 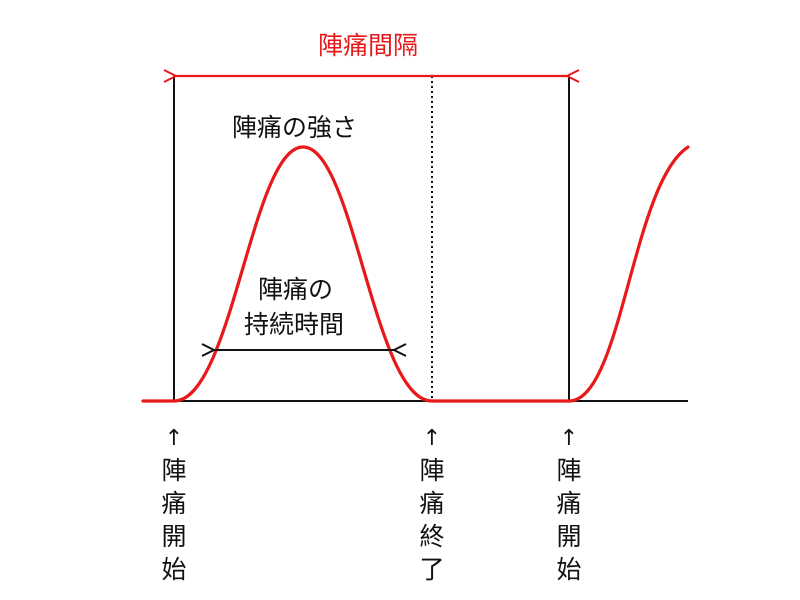 I want to click on marker-contraction-start-left: ↑ 陣 痛 開 始, so click(x=174, y=505).